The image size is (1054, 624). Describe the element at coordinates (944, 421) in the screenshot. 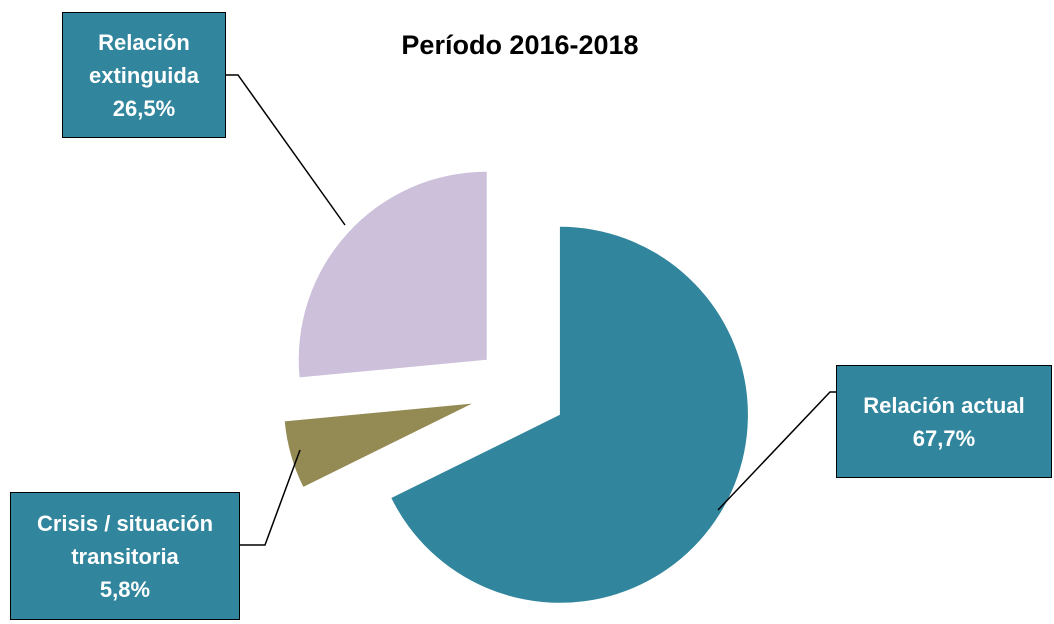

I see `label-box: Relación actual 67,7%` at that location.